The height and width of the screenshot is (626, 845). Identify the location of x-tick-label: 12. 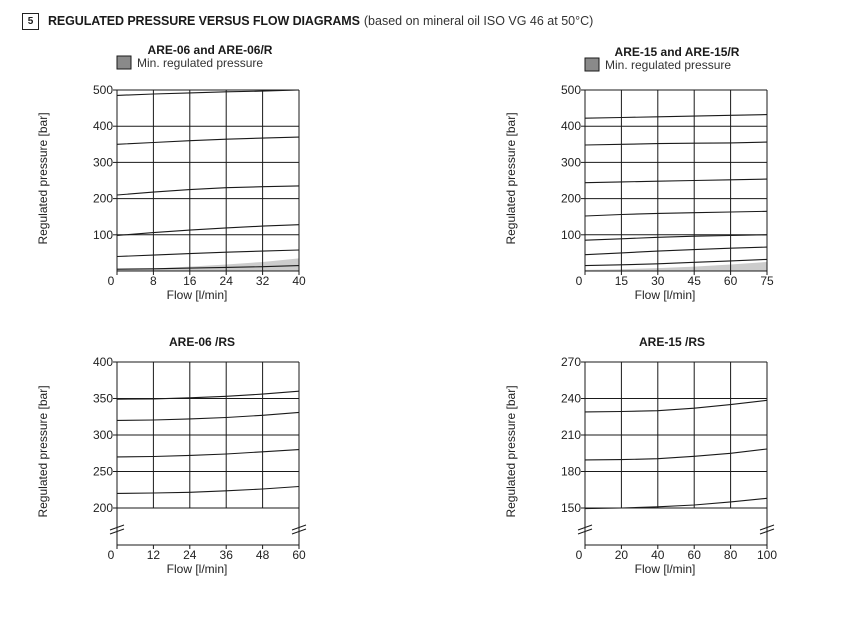
(154, 555).